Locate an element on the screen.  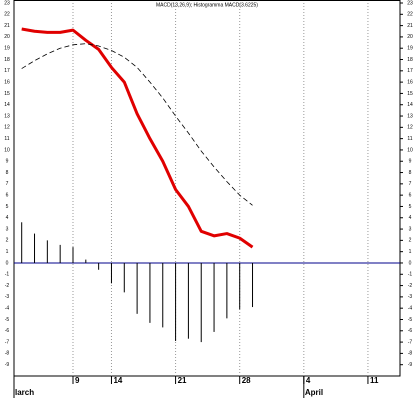
y-tick-label: 14 is located at coordinates (7, 105).